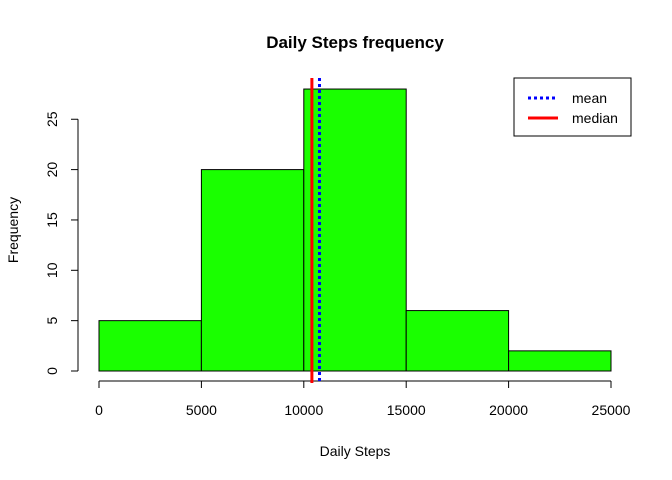 The width and height of the screenshot is (672, 480). I want to click on y-tick-label-4: 20, so click(52, 170).